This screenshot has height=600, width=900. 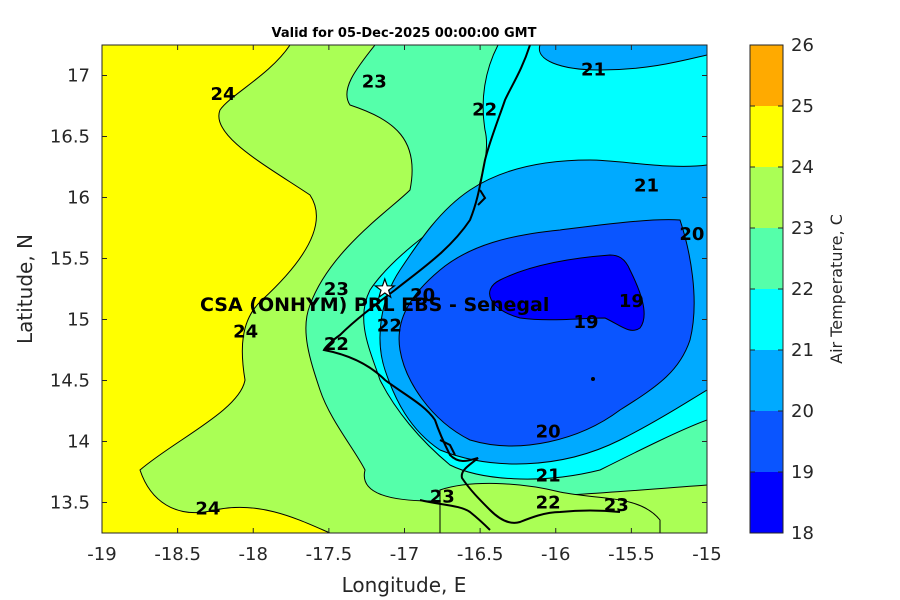 I want to click on station-label: CSA (ONHYM) PRL EBS - Senegal, so click(x=374, y=305).